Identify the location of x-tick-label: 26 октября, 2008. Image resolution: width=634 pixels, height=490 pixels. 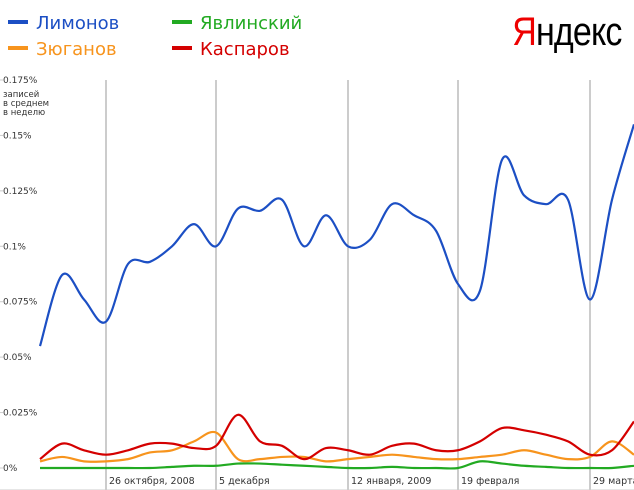
(152, 481).